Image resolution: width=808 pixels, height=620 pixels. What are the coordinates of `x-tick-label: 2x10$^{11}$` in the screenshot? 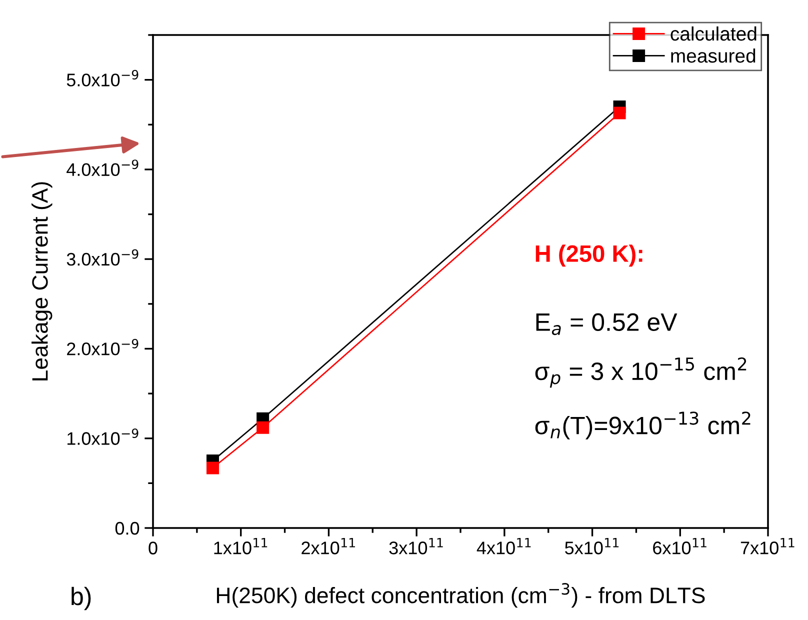 It's located at (328, 546).